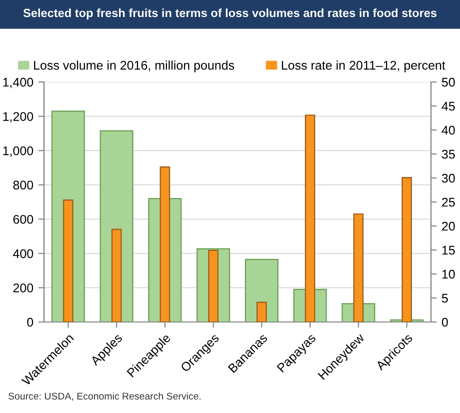  Describe the element at coordinates (448, 178) in the screenshot. I see `y2-tick-label: 30` at that location.